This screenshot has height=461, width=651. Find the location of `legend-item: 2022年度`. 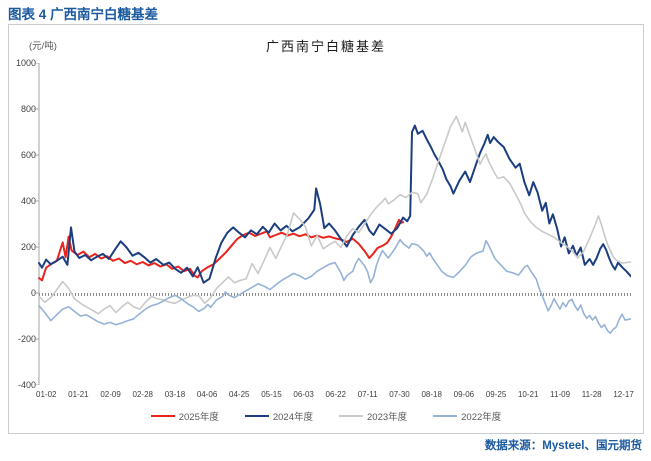

legend-item: 2022年度 is located at coordinates (467, 416).